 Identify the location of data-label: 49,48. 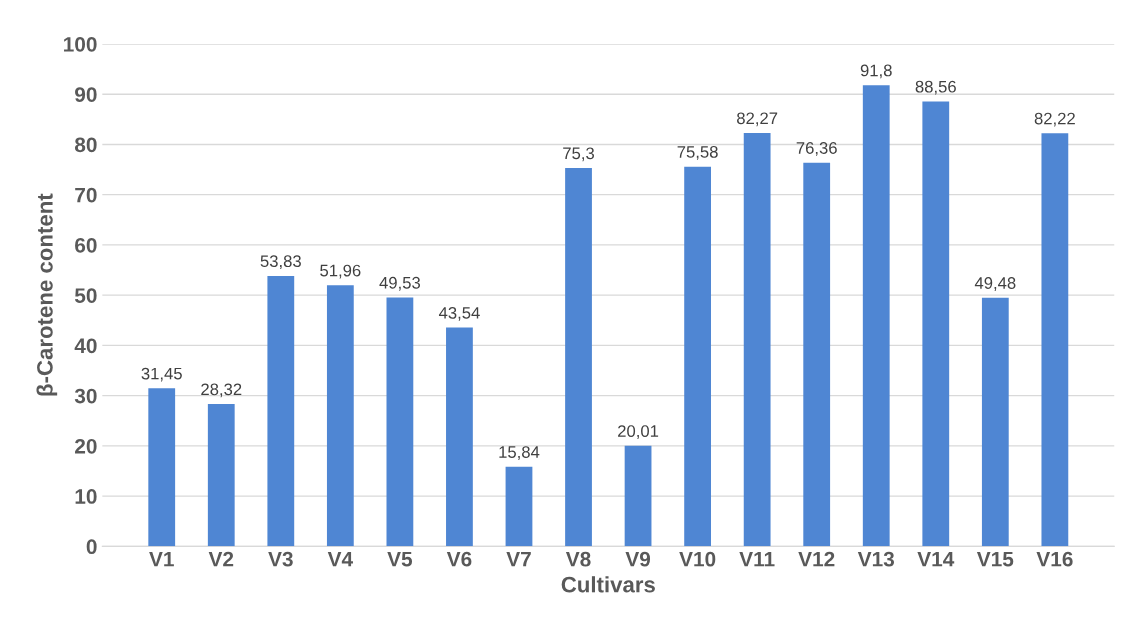
(995, 284).